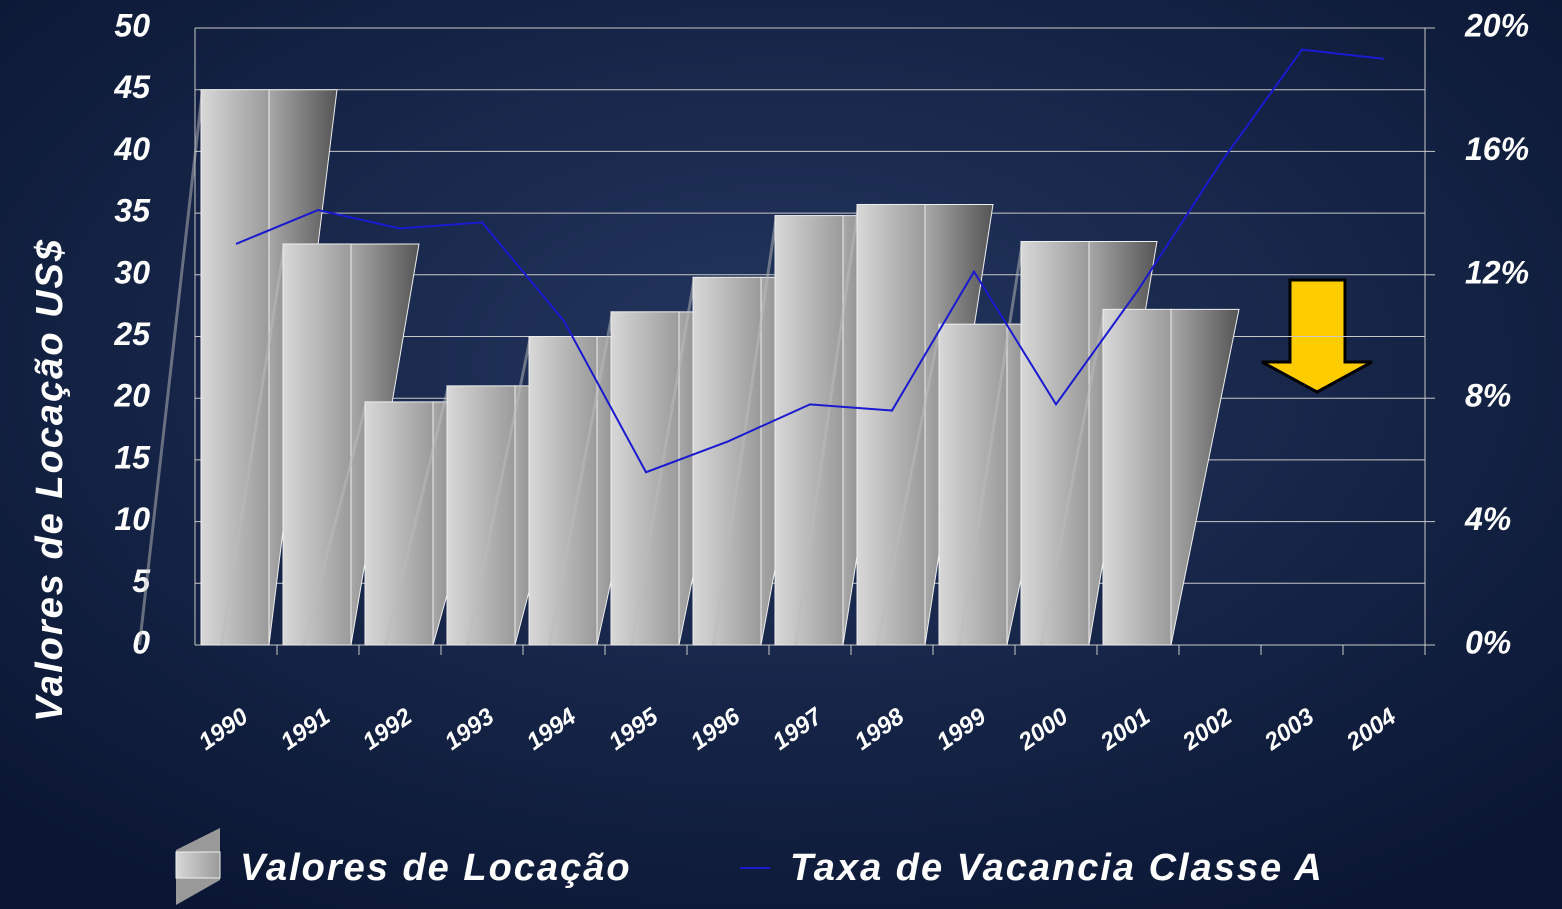  Describe the element at coordinates (50, 480) in the screenshot. I see `y-axis-title: Valores de Locação US$` at that location.